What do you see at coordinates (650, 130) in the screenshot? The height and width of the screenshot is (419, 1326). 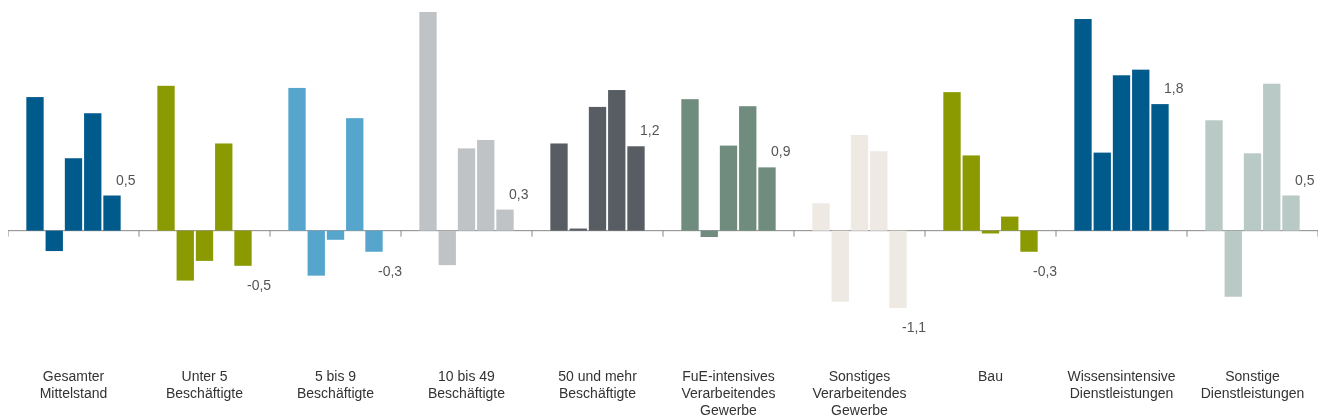 I see `data-label: 1,2` at bounding box center [650, 130].